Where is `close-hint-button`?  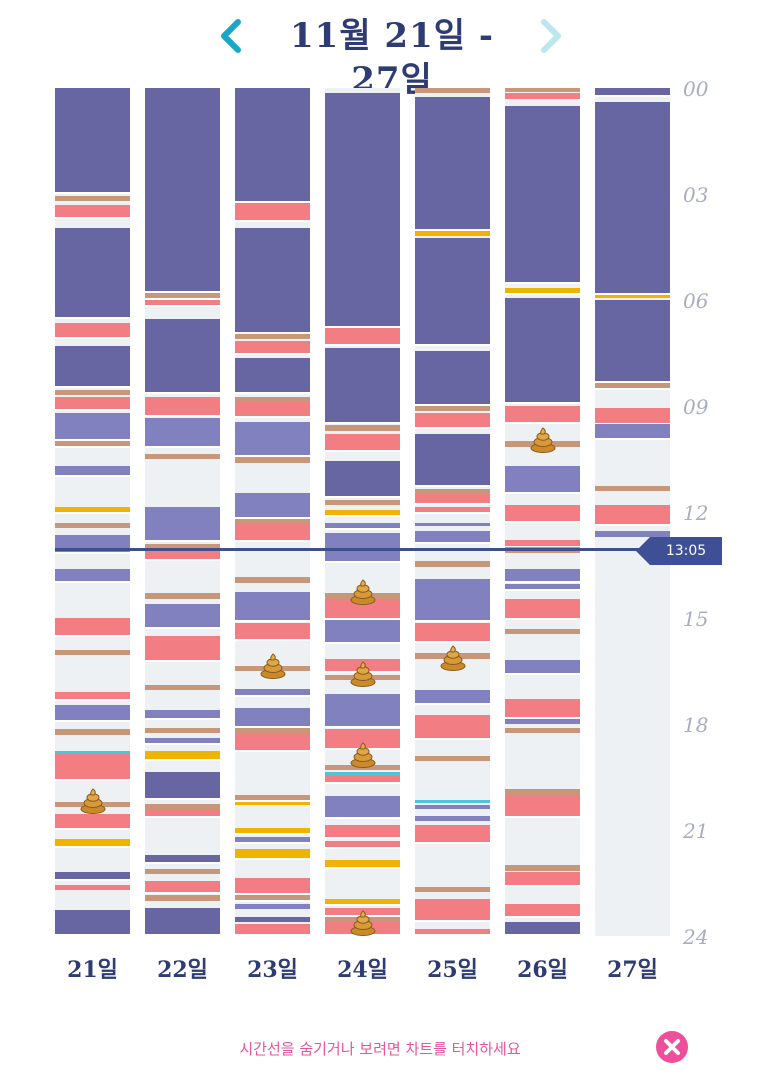
close-hint-button is located at coordinates (672, 1047).